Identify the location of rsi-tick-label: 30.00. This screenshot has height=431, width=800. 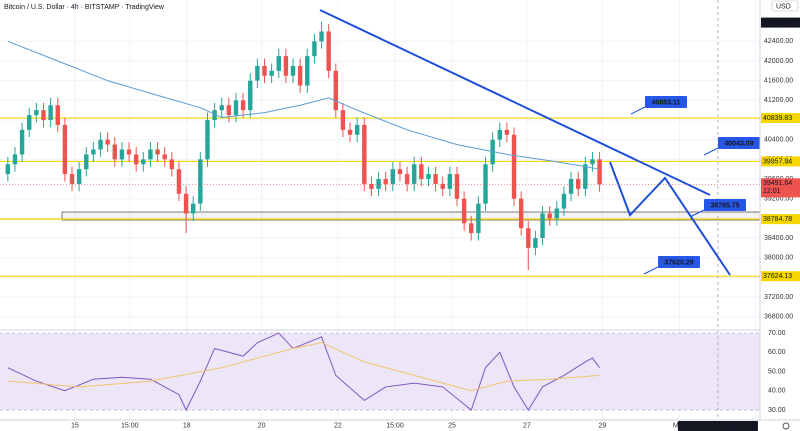
(777, 410).